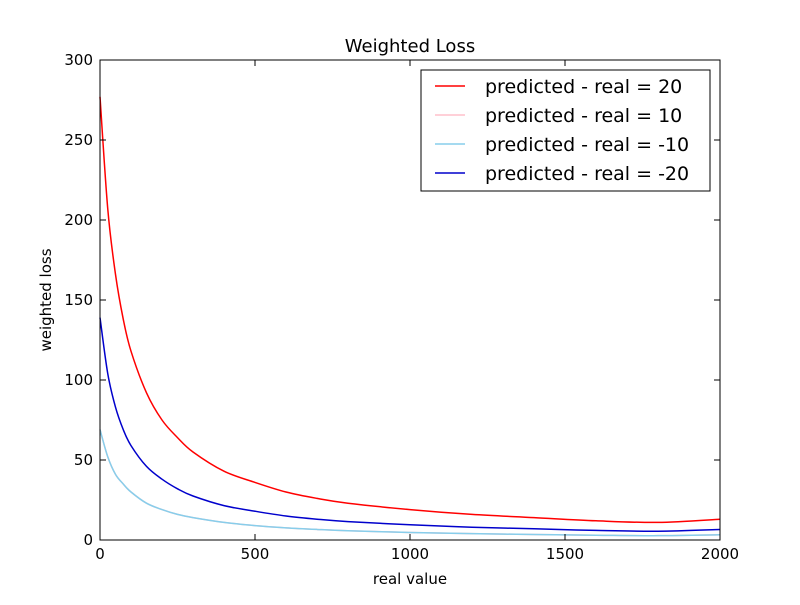 The height and width of the screenshot is (605, 800). I want to click on y-tick-label-2: 100, so click(78, 380).